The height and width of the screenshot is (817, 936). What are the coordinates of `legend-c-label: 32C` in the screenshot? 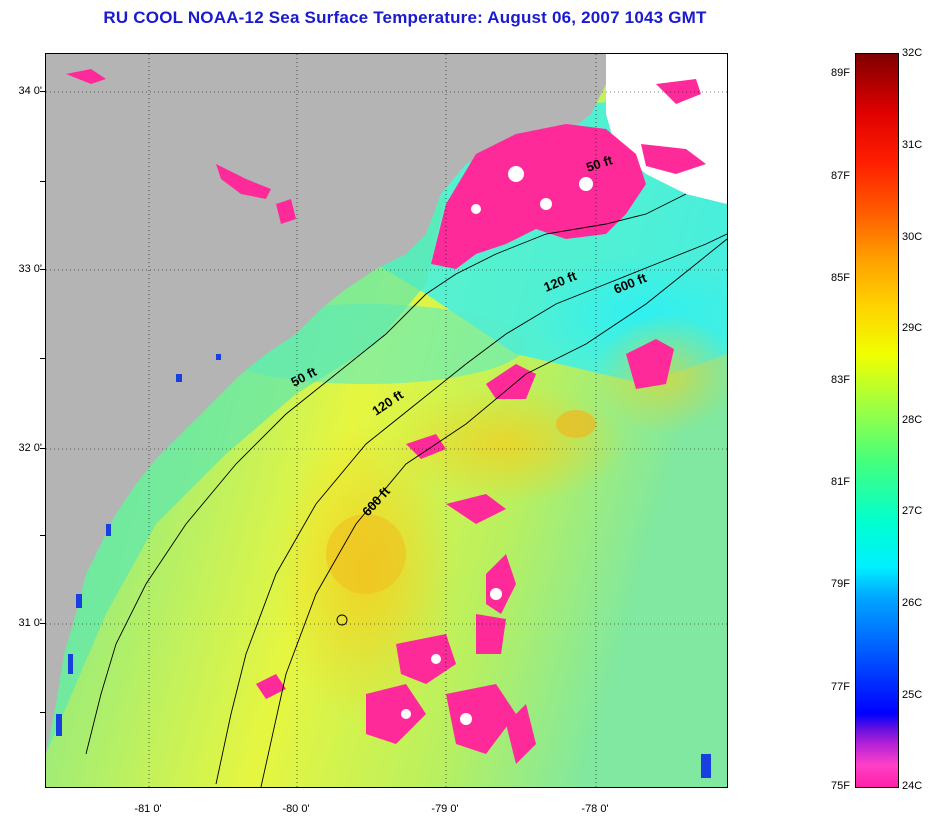 It's located at (912, 53).